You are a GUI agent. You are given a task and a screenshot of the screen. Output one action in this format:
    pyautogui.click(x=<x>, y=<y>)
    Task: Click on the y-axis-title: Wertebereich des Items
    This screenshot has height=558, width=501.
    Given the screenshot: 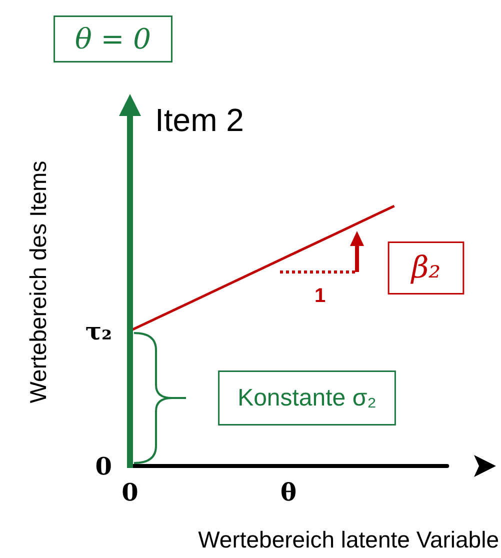 What is the action you would take?
    pyautogui.click(x=38, y=282)
    